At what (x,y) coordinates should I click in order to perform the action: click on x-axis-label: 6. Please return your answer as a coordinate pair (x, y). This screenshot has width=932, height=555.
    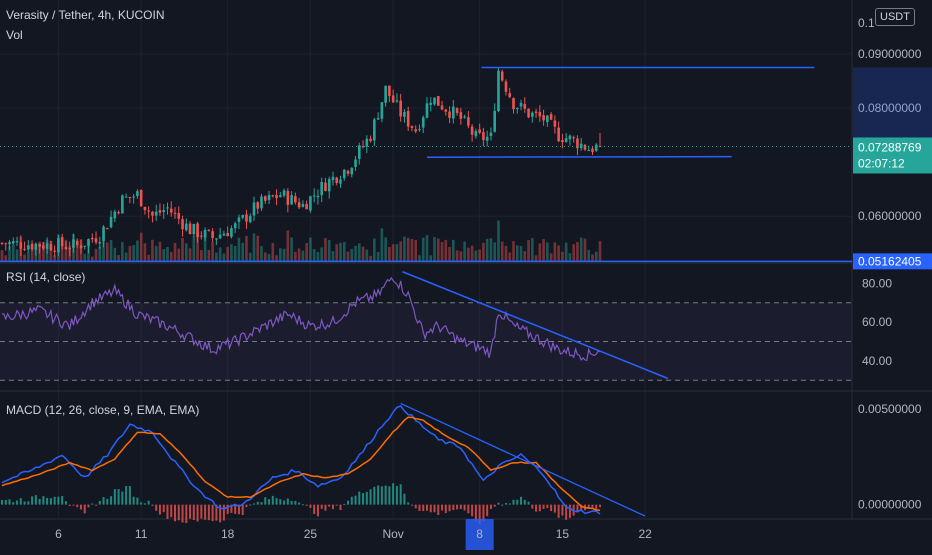
    Looking at the image, I should click on (58, 534).